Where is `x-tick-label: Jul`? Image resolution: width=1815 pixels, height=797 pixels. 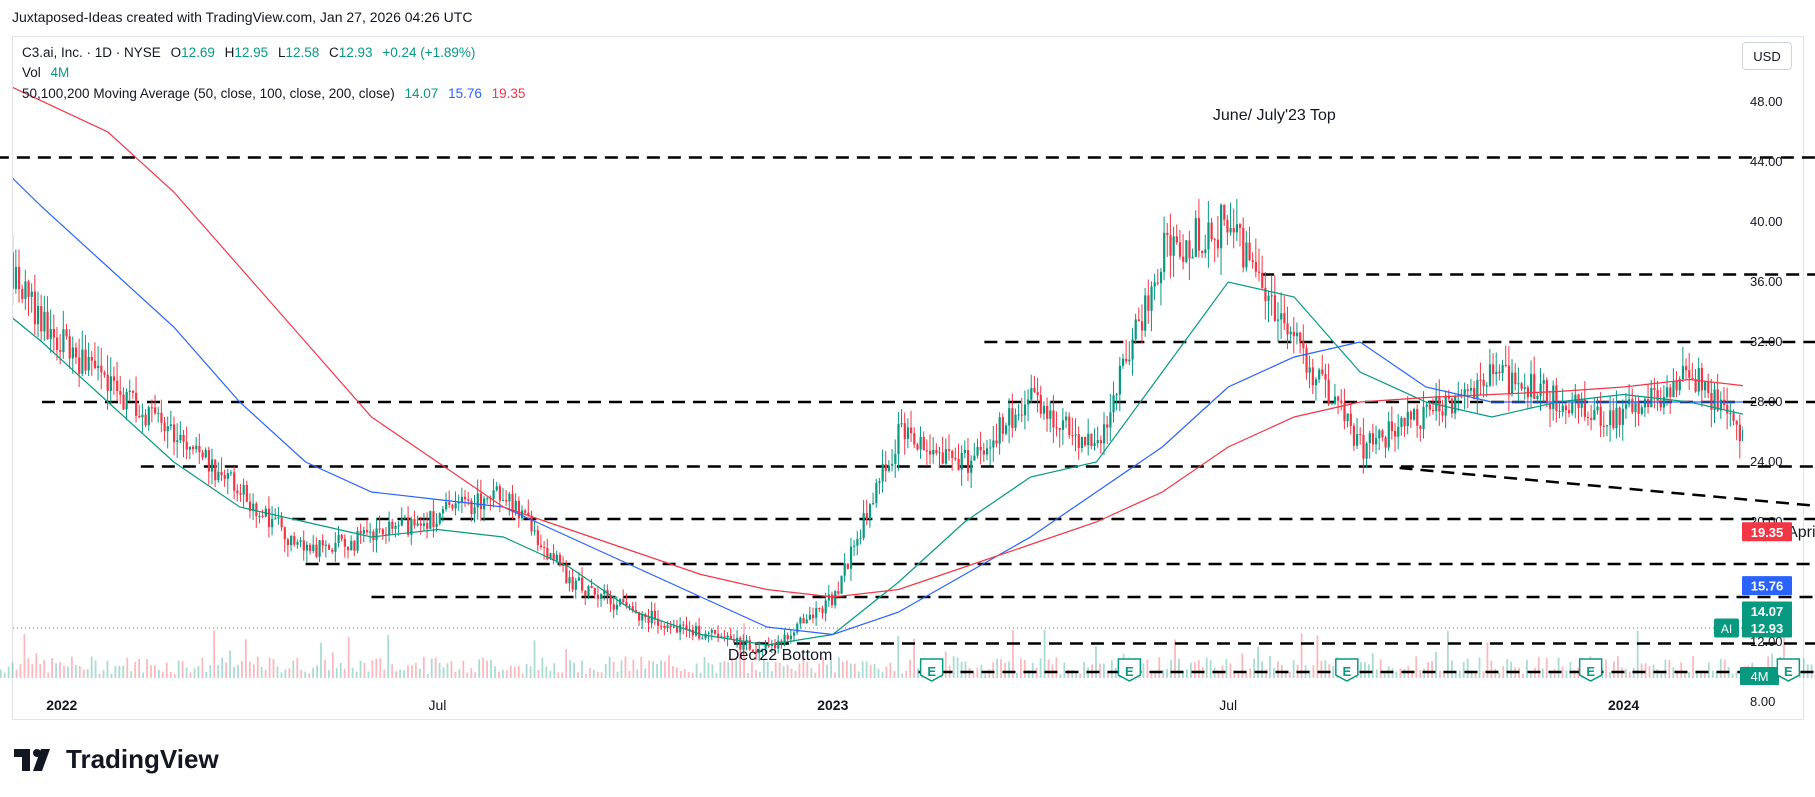 x-tick-label: Jul is located at coordinates (1228, 705).